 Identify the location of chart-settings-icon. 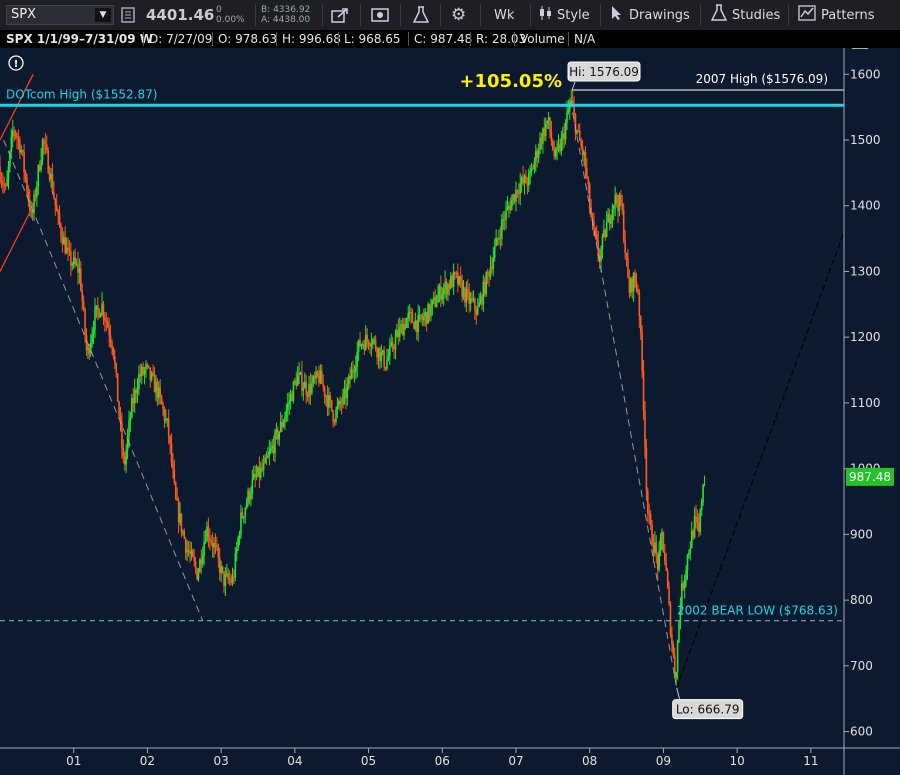
(380, 15).